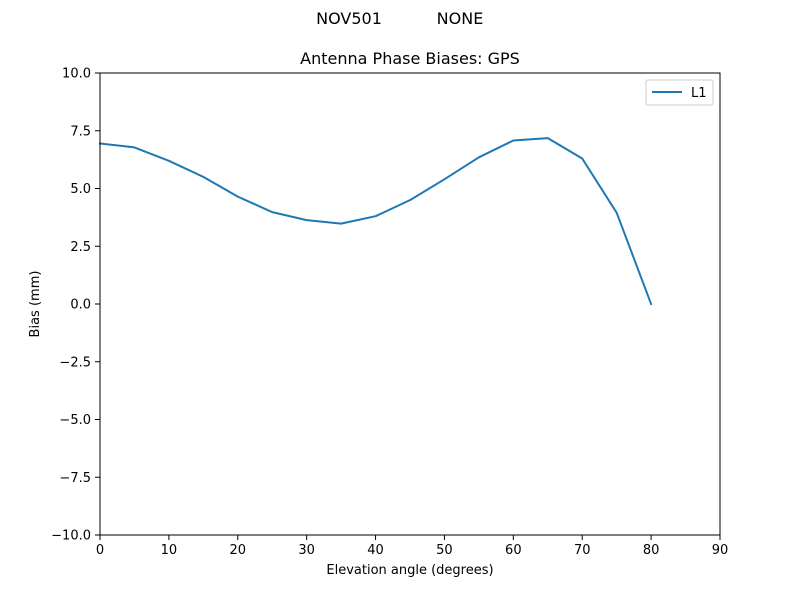 Image resolution: width=800 pixels, height=600 pixels. I want to click on y-tick-label: −7.5, so click(75, 478).